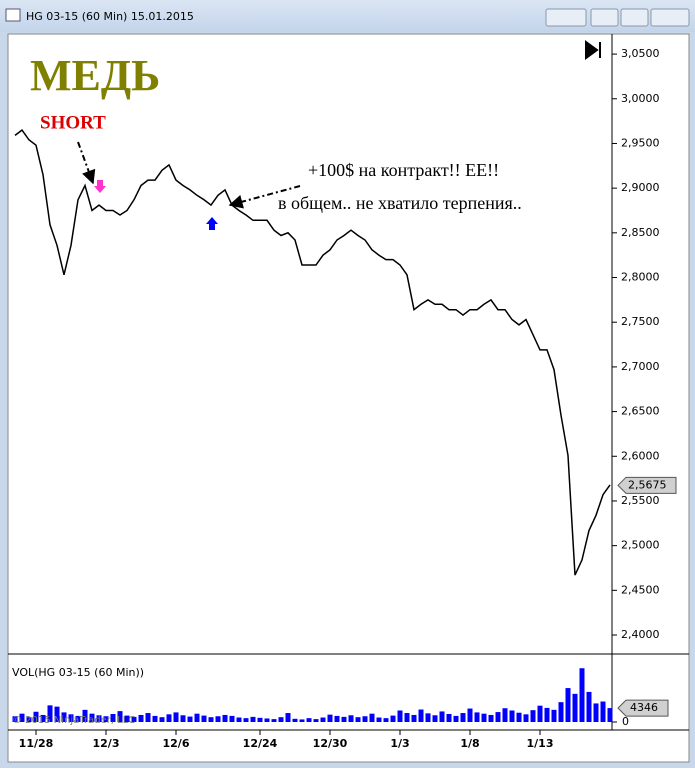  I want to click on x-tick-label: 12/3, so click(106, 743).